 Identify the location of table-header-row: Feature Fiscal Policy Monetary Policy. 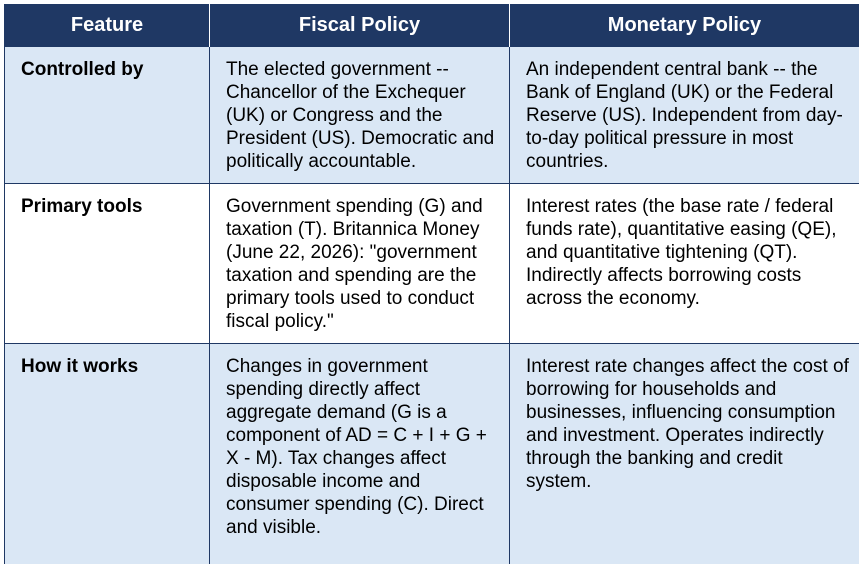
(432, 25).